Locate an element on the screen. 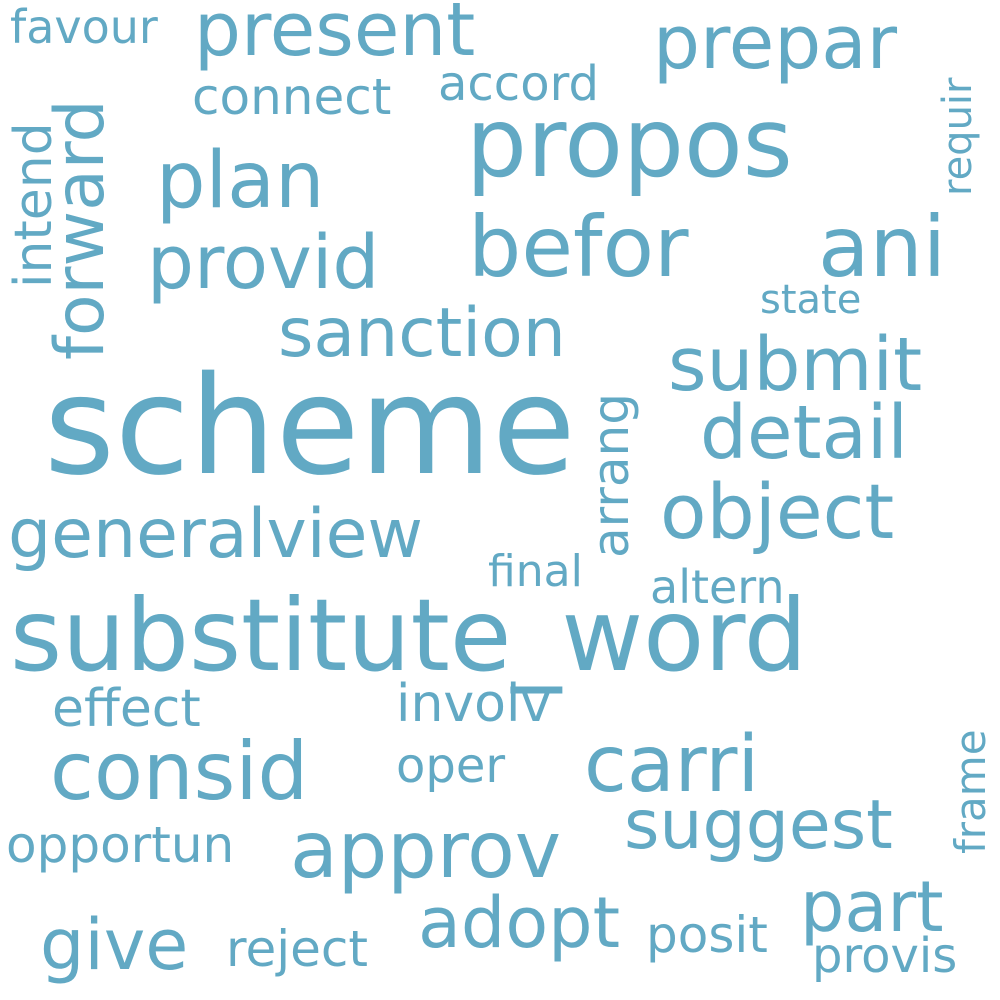 The height and width of the screenshot is (1000, 1000). word-involv: involv is located at coordinates (474, 704).